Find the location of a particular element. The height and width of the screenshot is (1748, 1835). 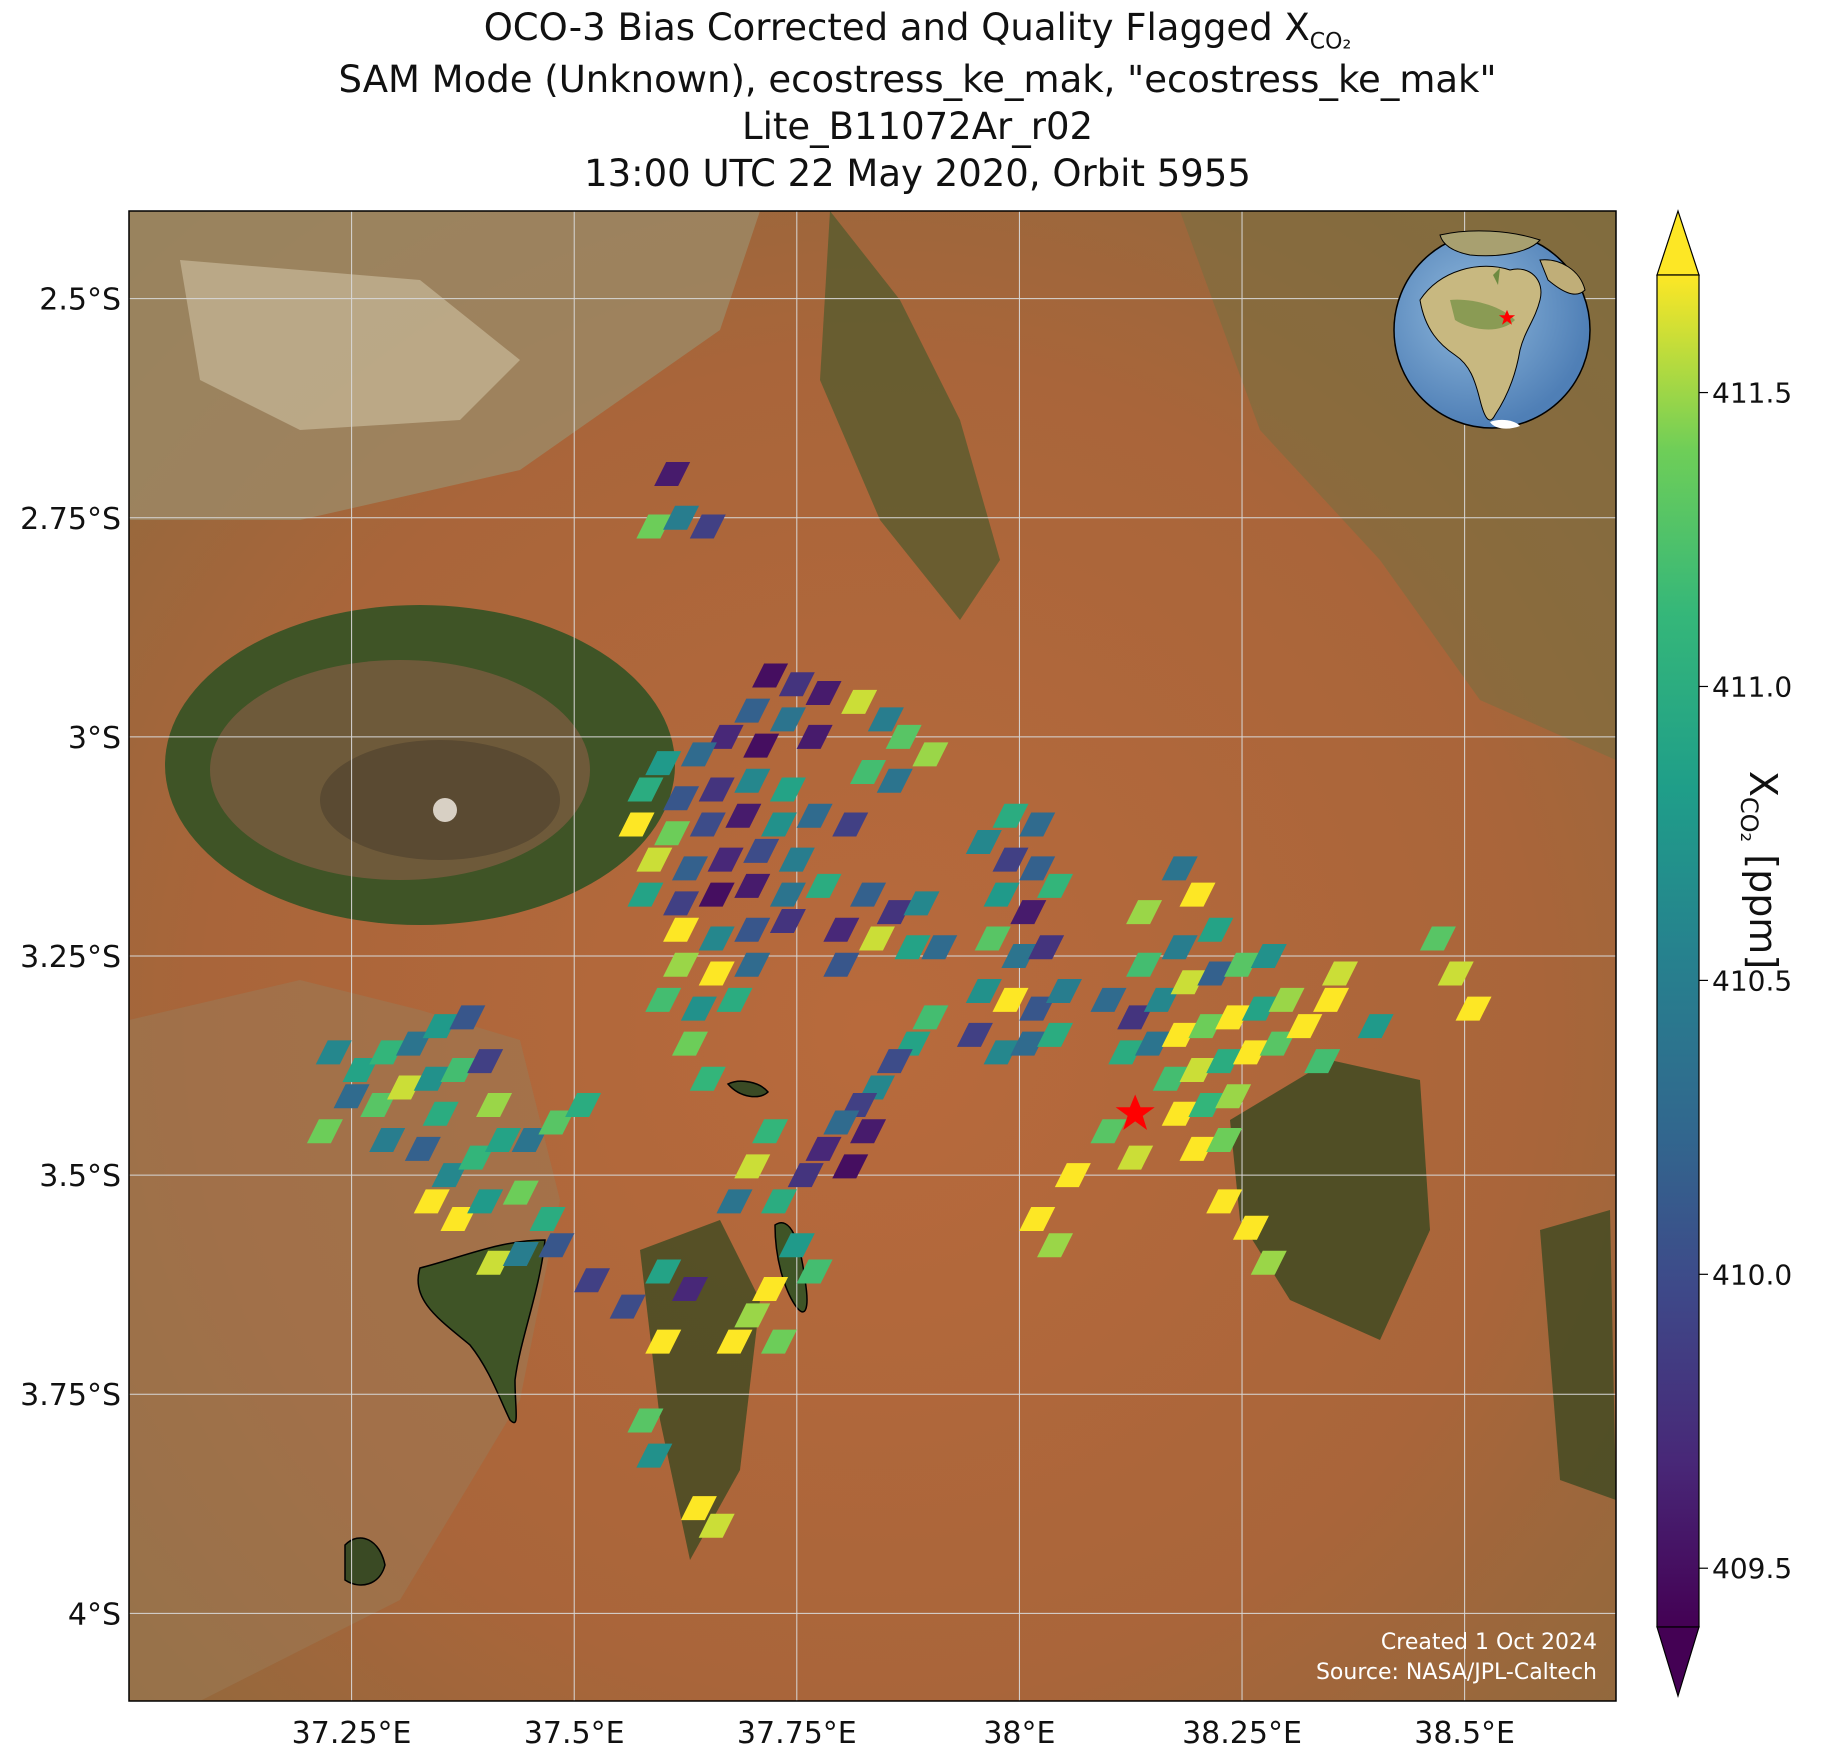

colorbar-label-subscript: CO₂ is located at coordinates (1749, 819).